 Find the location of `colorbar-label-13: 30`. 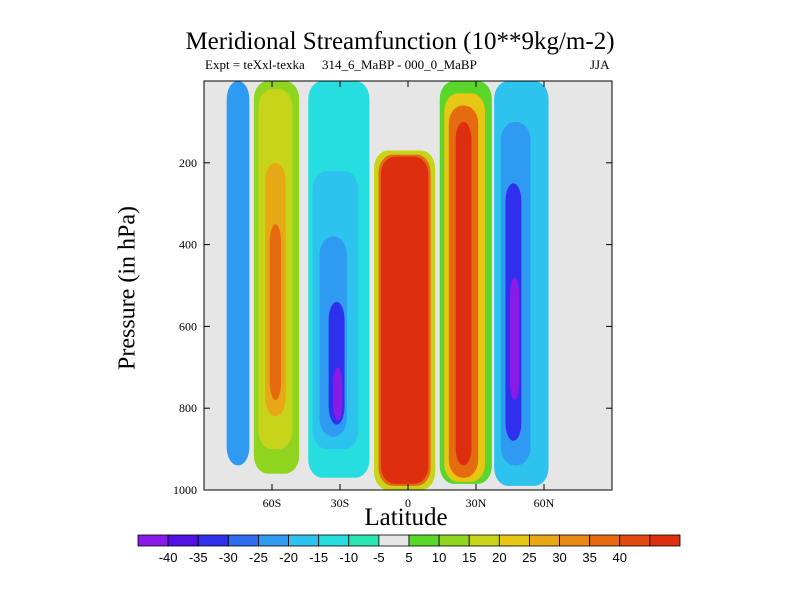

colorbar-label-13: 30 is located at coordinates (559, 557).